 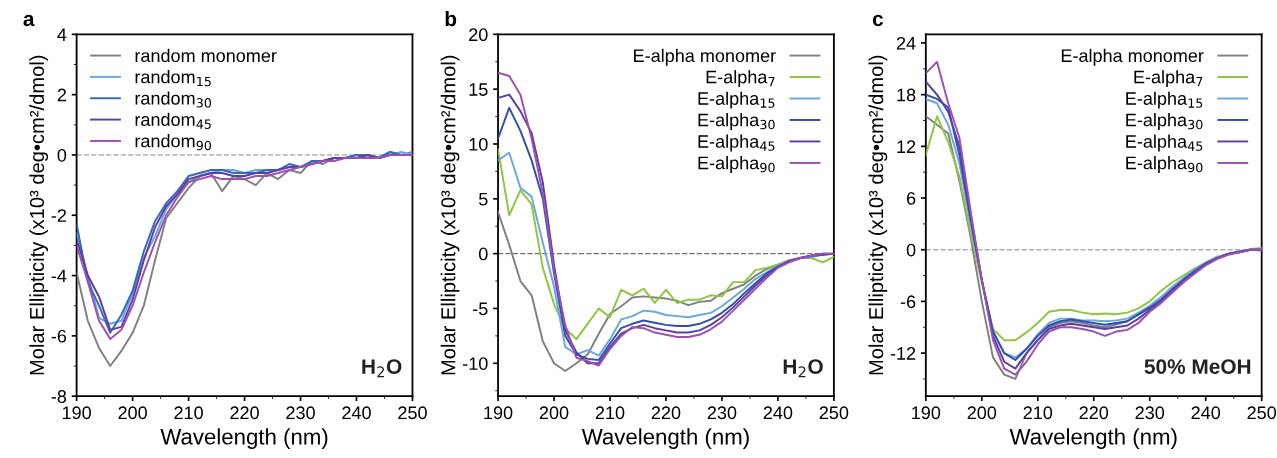 What do you see at coordinates (206, 55) in the screenshot?
I see `legend-label: random monomer` at bounding box center [206, 55].